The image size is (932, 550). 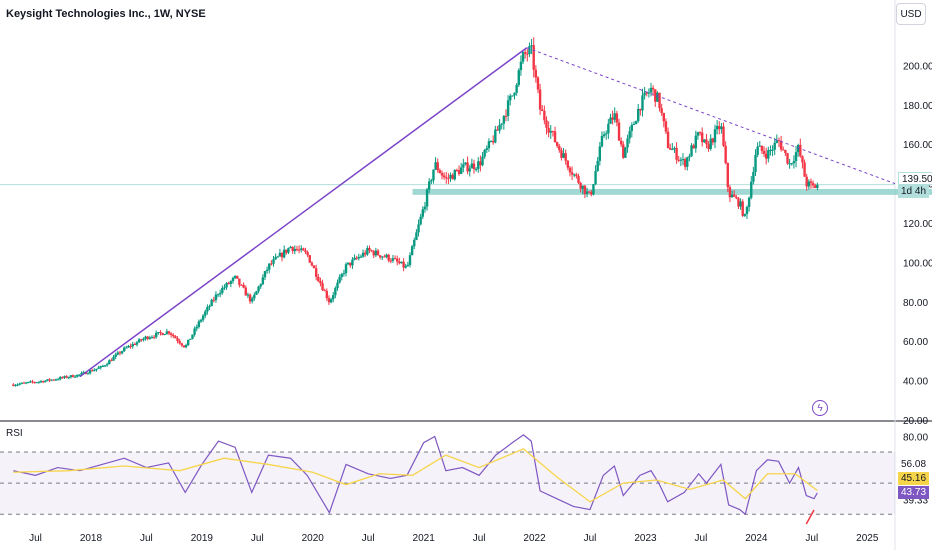 I want to click on rsi-ma-value-label: 45.16, so click(x=914, y=478).